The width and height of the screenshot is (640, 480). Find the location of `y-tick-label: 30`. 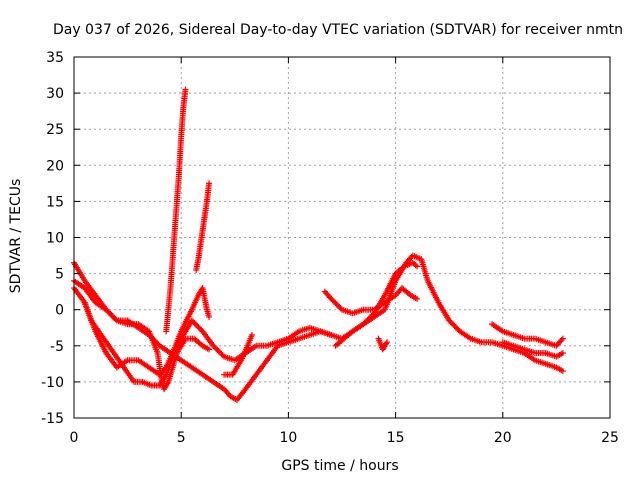

y-tick-label: 30 is located at coordinates (55, 94).